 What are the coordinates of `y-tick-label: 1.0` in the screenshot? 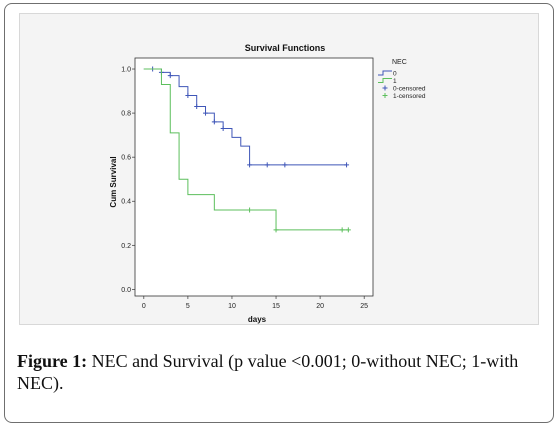 It's located at (126, 70).